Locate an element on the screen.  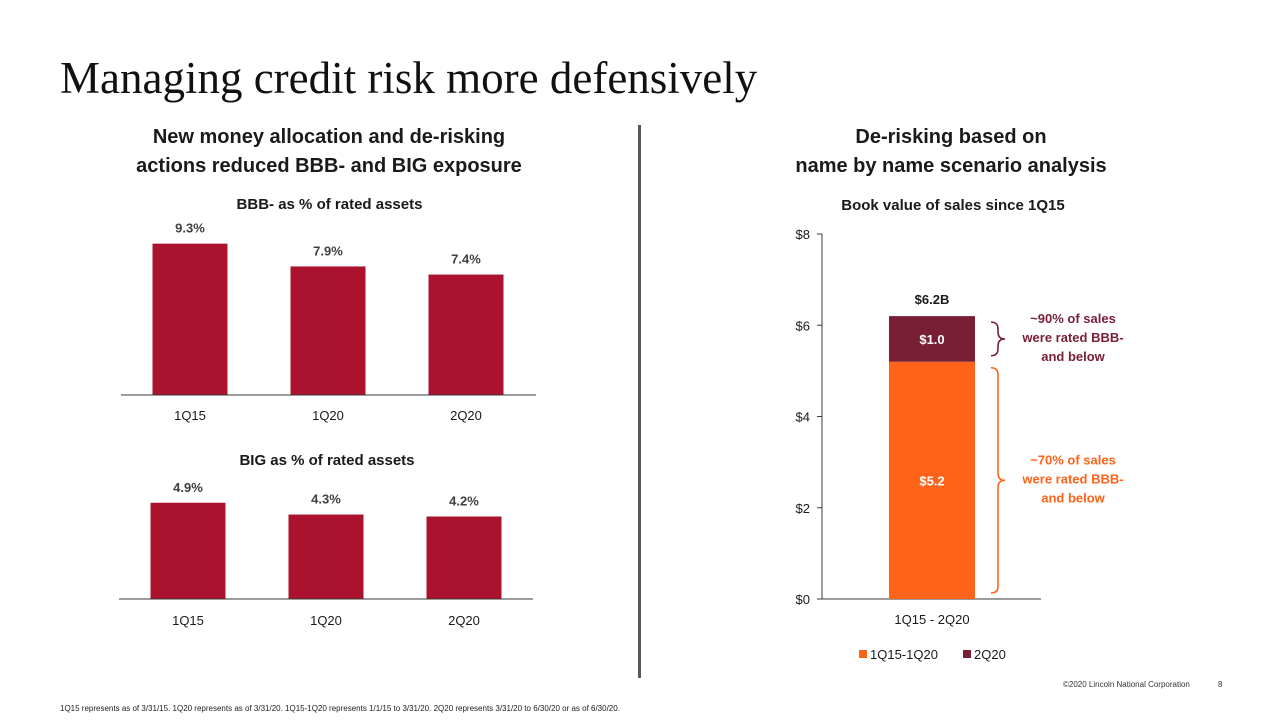
big-category-label: 2Q20 is located at coordinates (464, 620).